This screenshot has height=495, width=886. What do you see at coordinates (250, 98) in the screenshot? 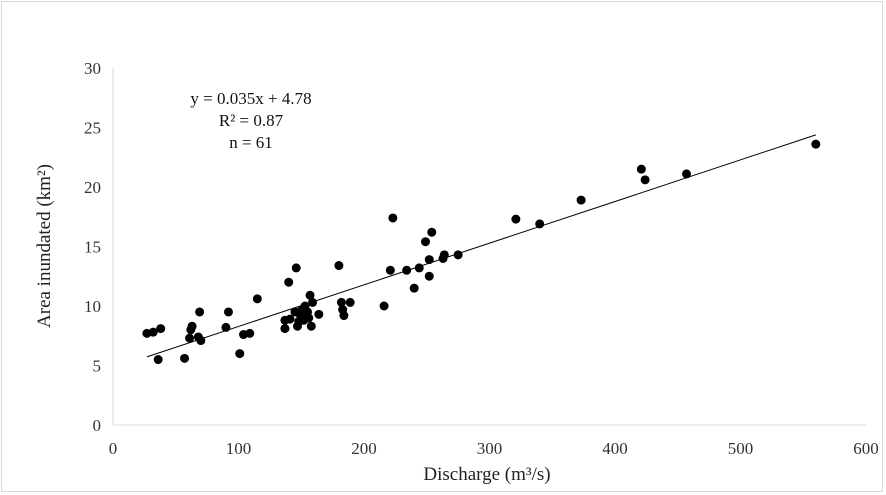
I see `equation-label: y = 0.035x + 4.78` at bounding box center [250, 98].